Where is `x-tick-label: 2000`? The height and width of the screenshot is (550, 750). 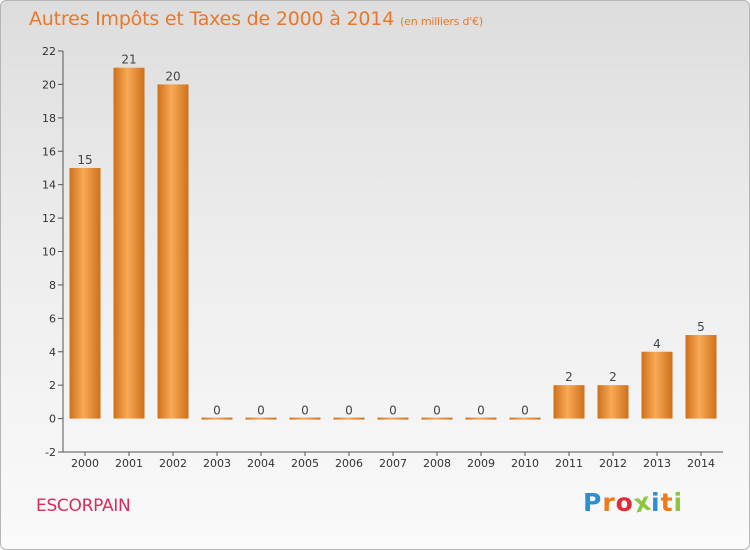 x-tick-label: 2000 is located at coordinates (85, 463).